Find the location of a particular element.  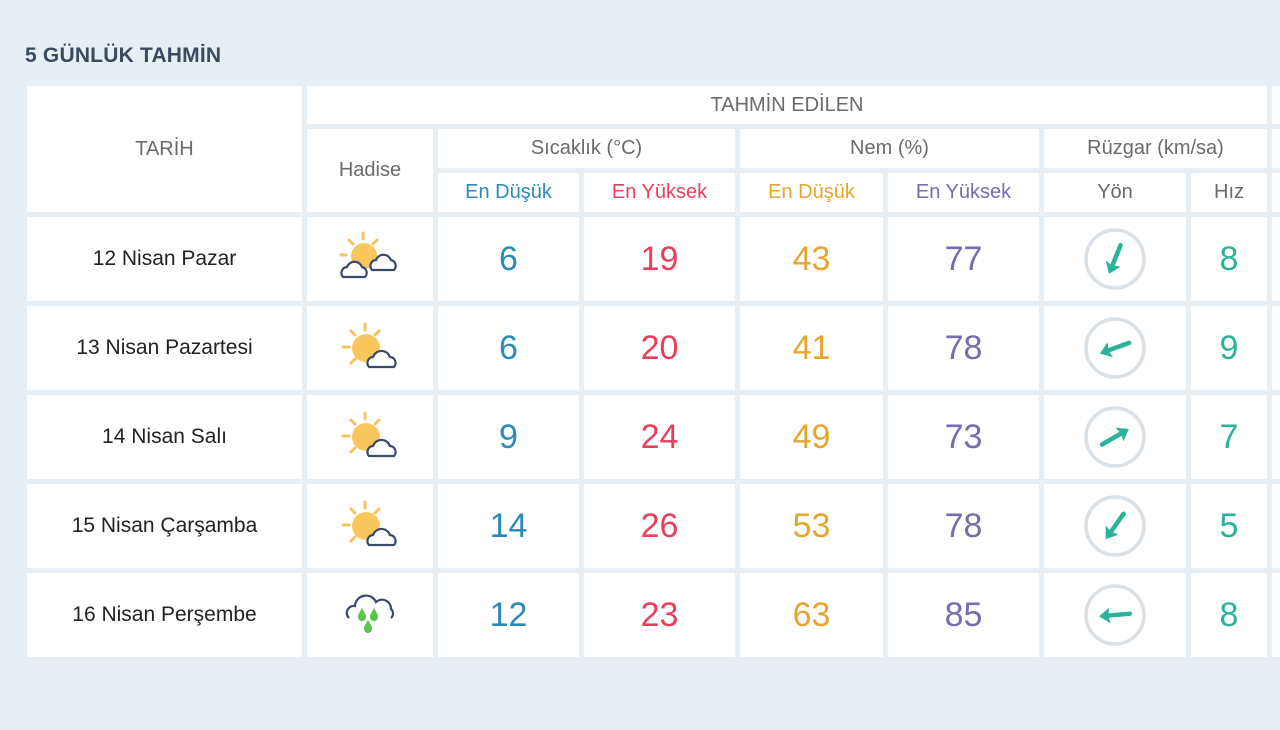

humidity-max: 77 is located at coordinates (963, 259).